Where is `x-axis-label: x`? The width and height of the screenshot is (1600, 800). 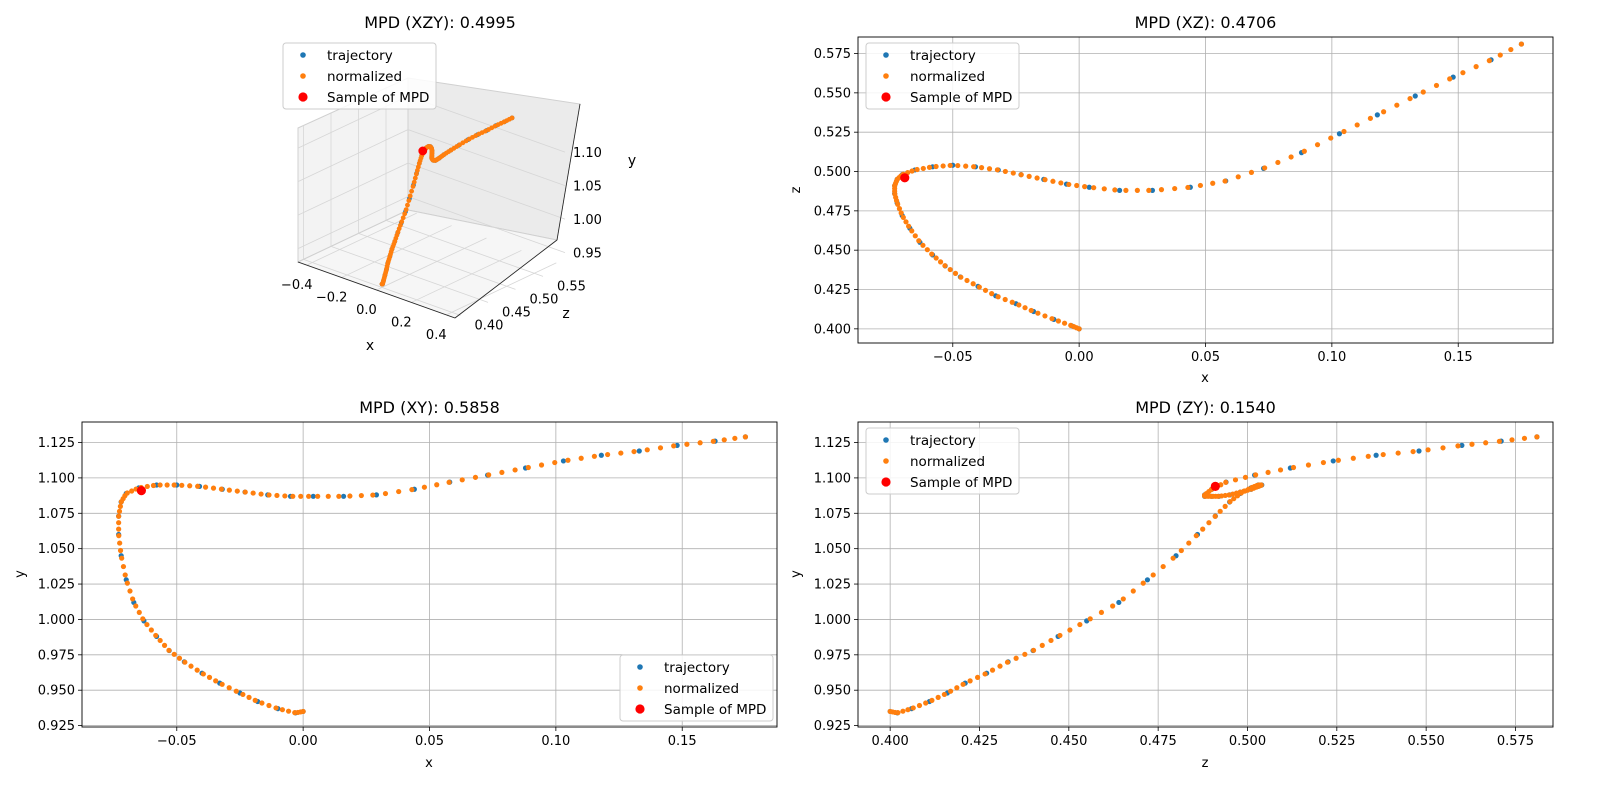 x-axis-label: x is located at coordinates (1205, 378).